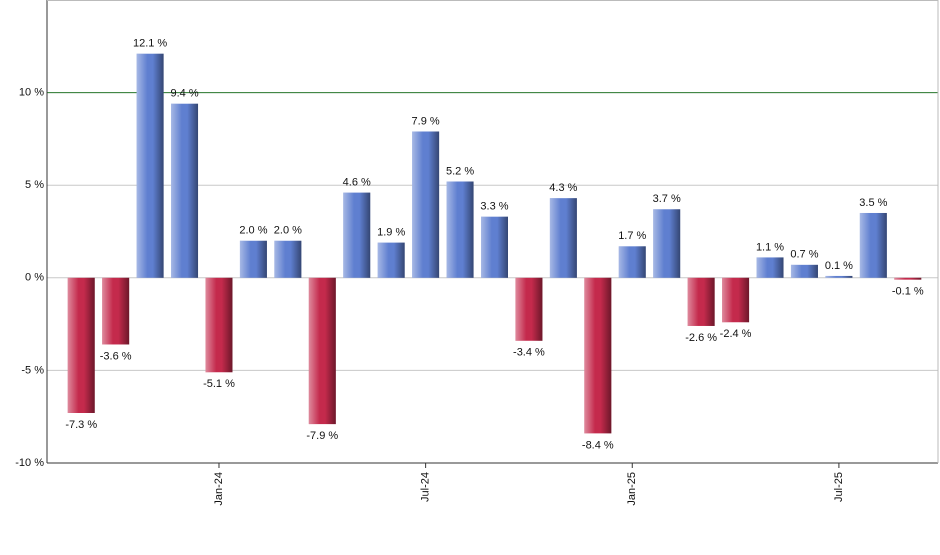 The height and width of the screenshot is (555, 940). What do you see at coordinates (34, 185) in the screenshot?
I see `y-tick-label: 5 %` at bounding box center [34, 185].